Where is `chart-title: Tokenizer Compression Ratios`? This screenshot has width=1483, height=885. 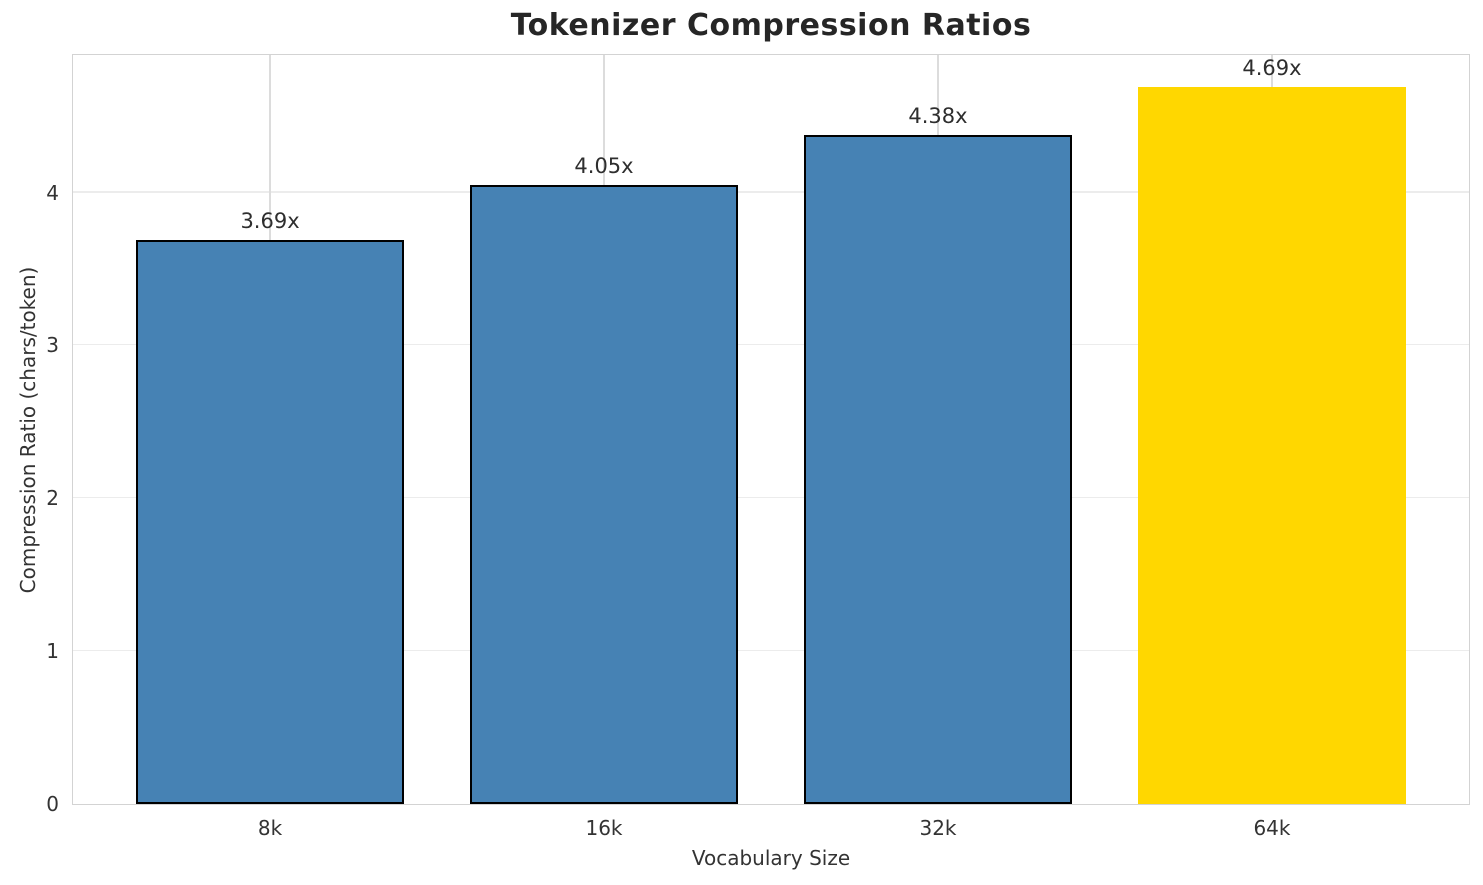 chart-title: Tokenizer Compression Ratios is located at coordinates (771, 25).